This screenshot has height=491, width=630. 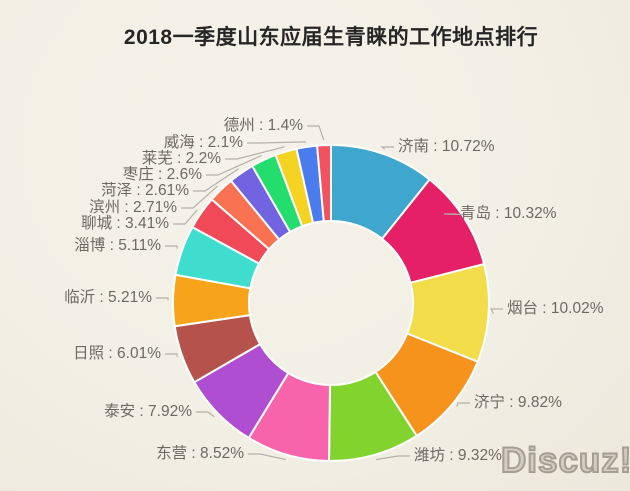 What do you see at coordinates (555, 308) in the screenshot?
I see `slice-label-3: 烟台 : 10.02%` at bounding box center [555, 308].